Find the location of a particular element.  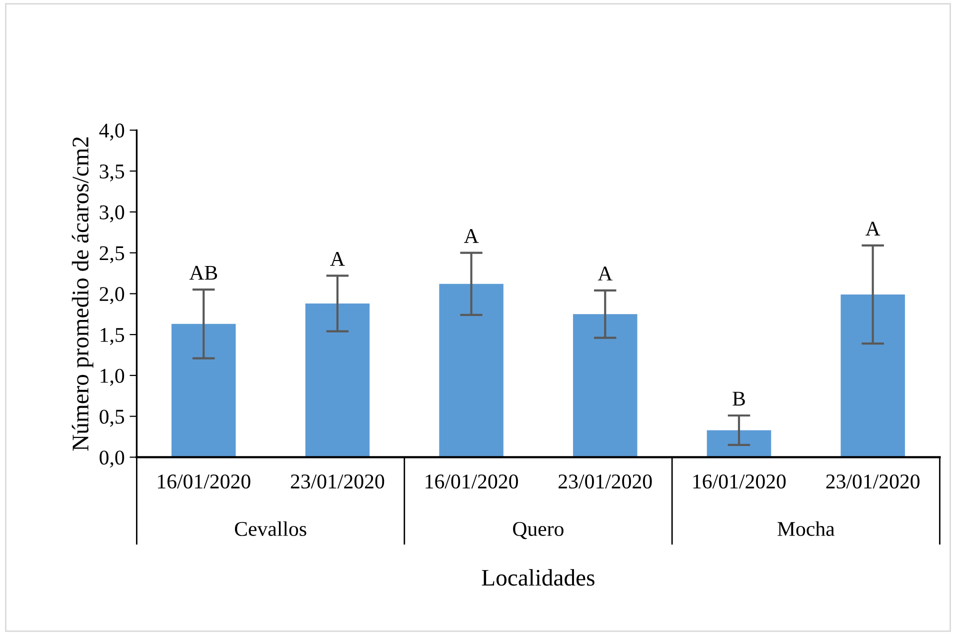

y-tick-label: 1,5 is located at coordinates (112, 336).